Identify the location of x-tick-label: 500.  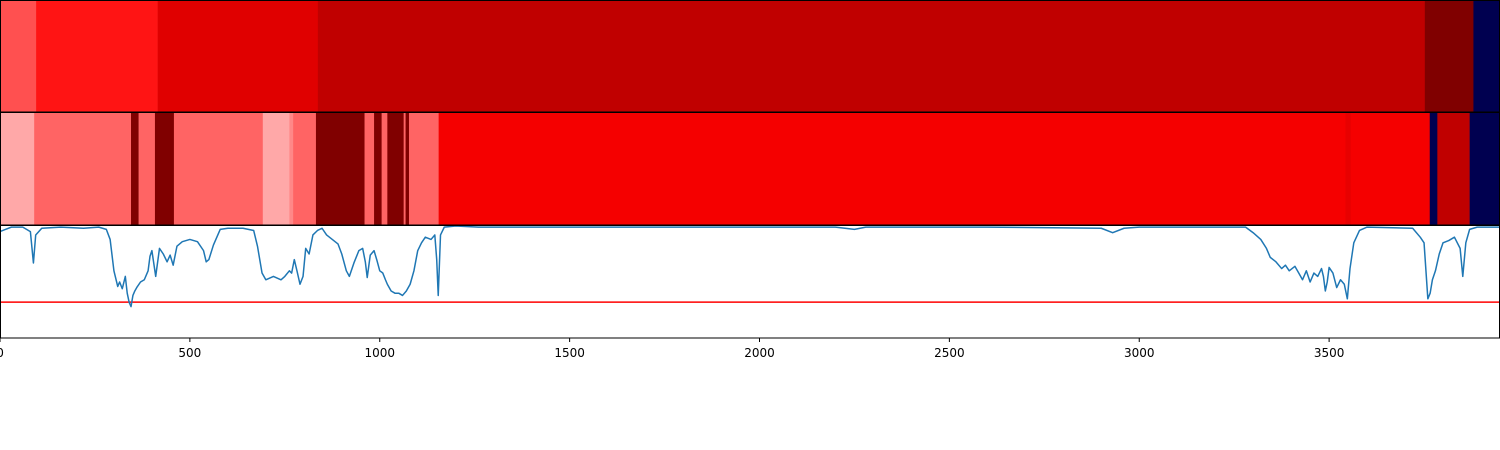
(189, 353).